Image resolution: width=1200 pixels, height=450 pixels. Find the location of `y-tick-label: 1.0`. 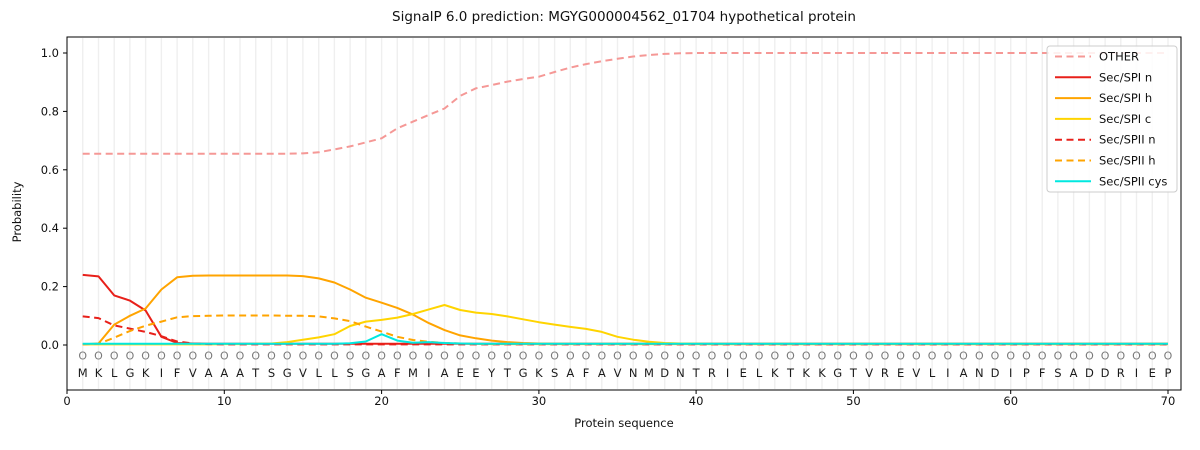

y-tick-label: 1.0 is located at coordinates (50, 53).